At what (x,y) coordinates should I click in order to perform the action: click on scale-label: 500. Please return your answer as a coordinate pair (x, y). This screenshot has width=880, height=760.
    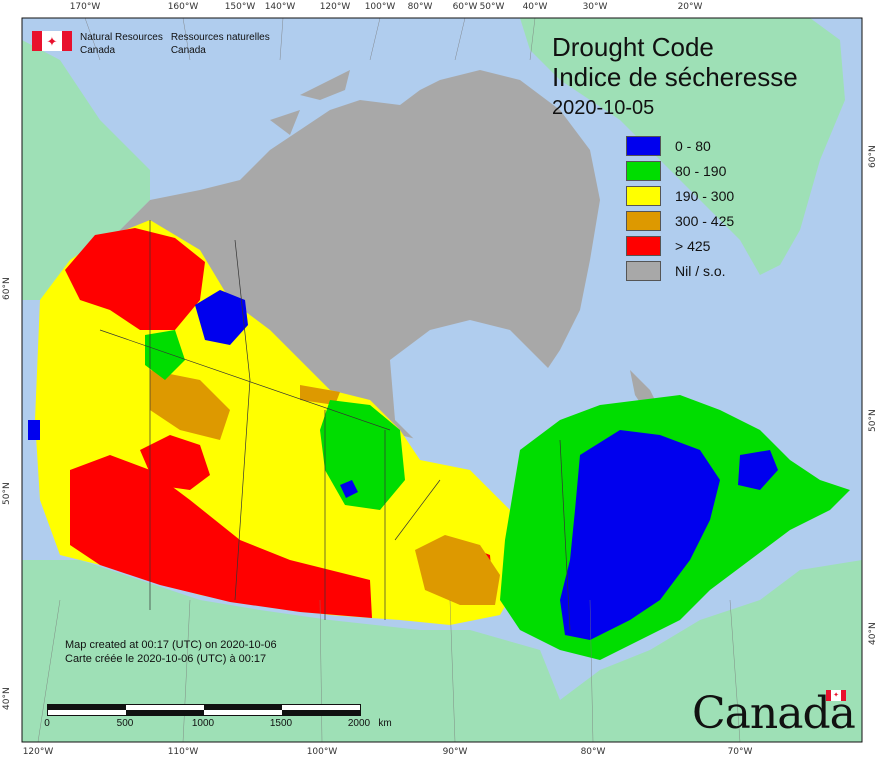
    Looking at the image, I should click on (125, 723).